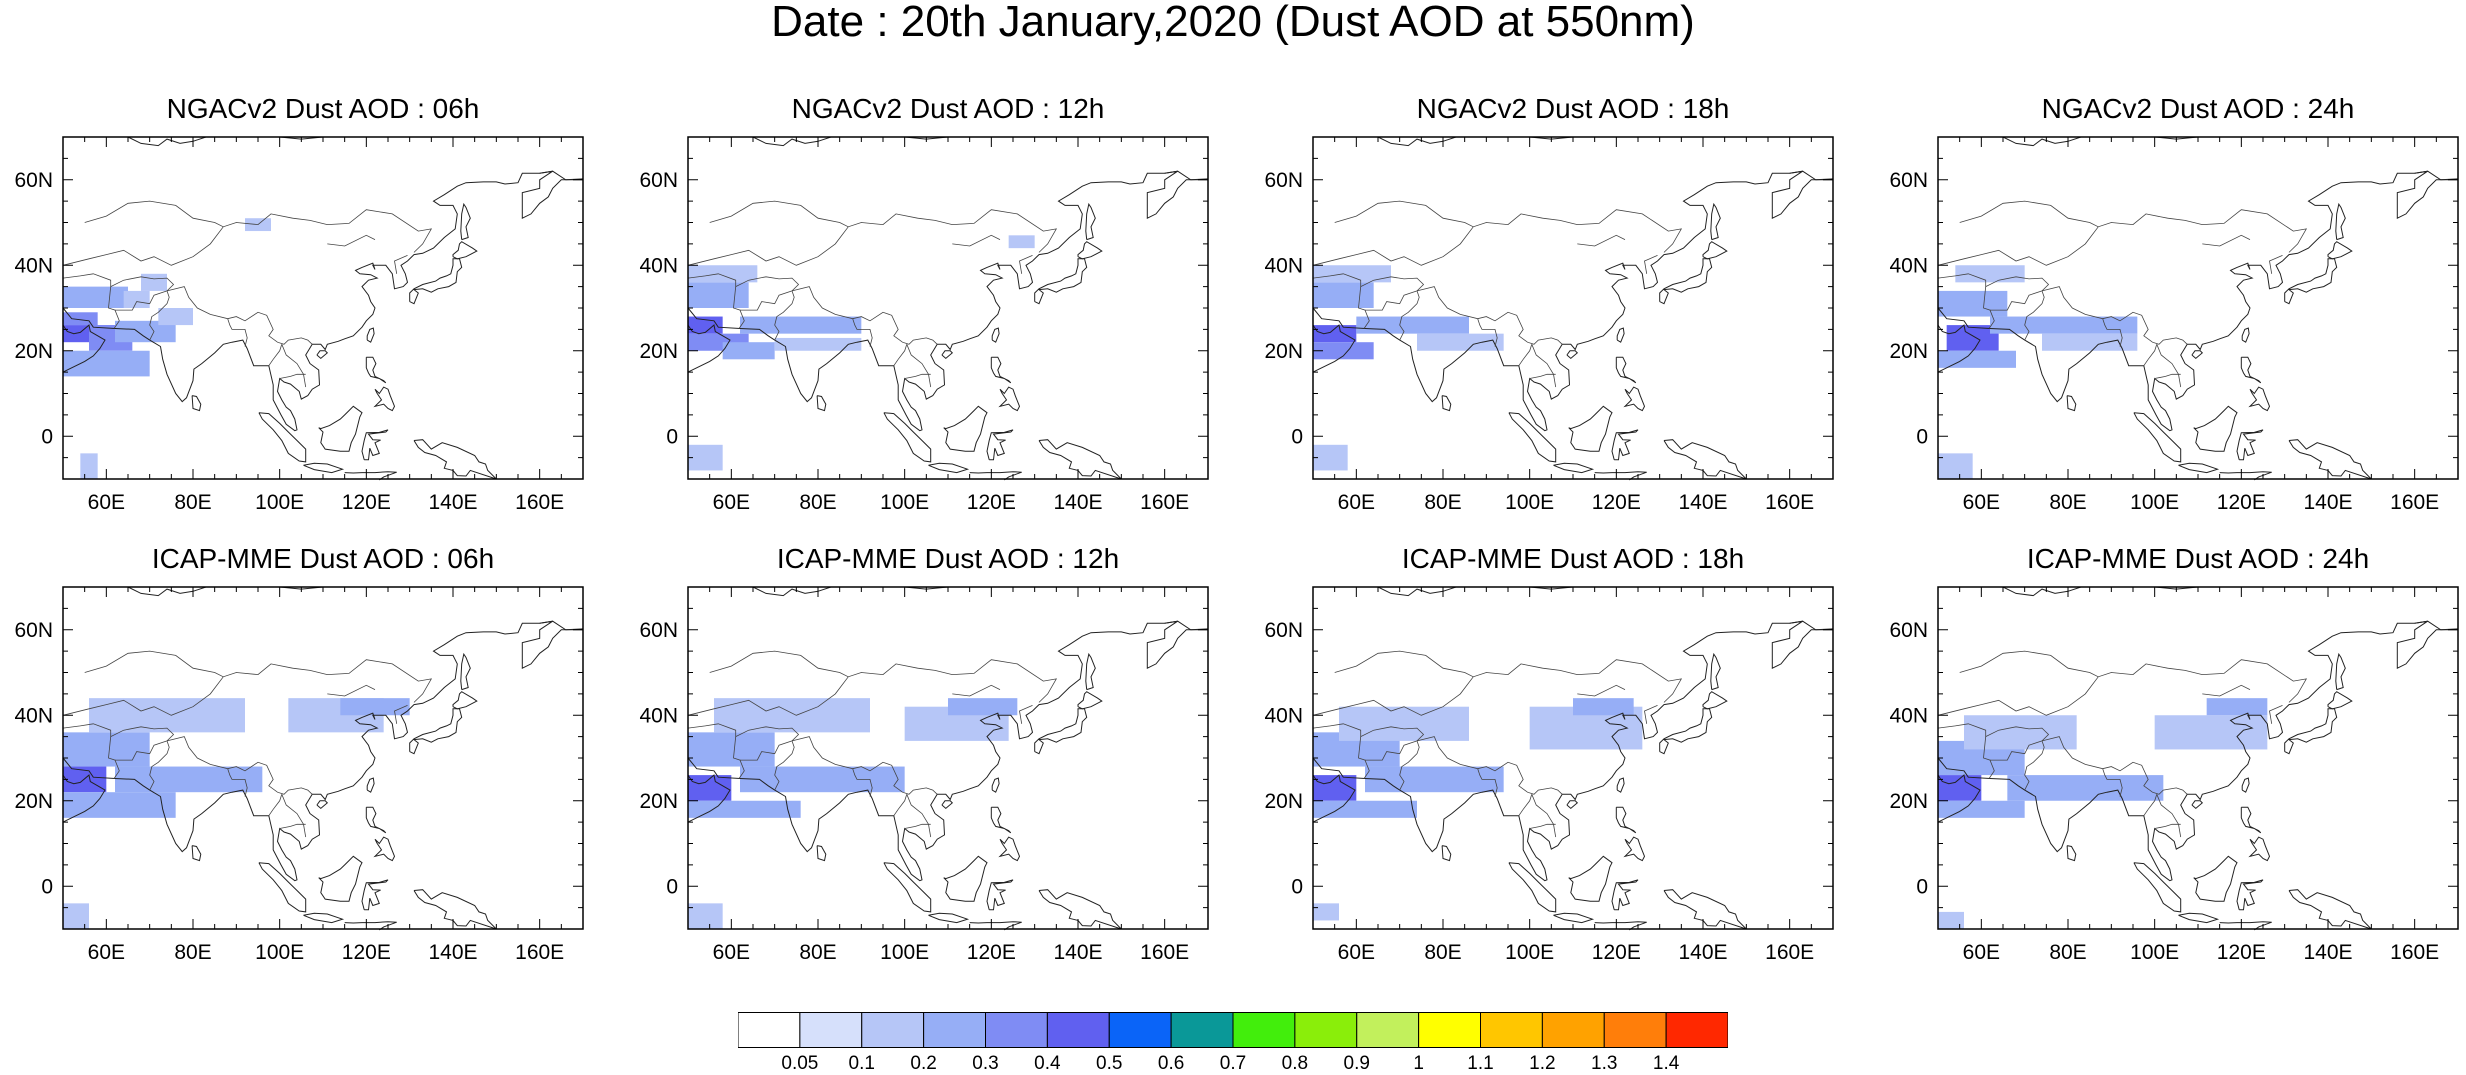  I want to click on y-tick-label: 20N, so click(33, 801).